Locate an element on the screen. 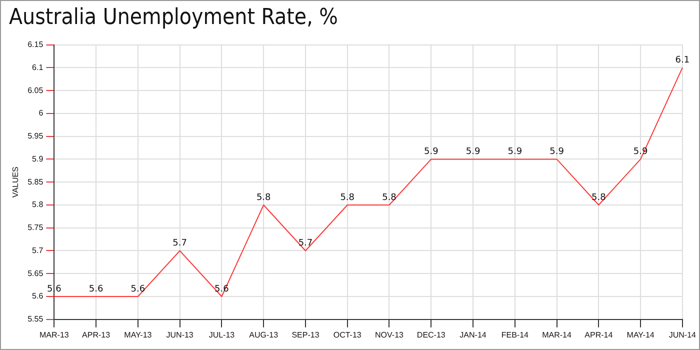 The width and height of the screenshot is (700, 350). y-tick-label: 5.6 is located at coordinates (38, 296).